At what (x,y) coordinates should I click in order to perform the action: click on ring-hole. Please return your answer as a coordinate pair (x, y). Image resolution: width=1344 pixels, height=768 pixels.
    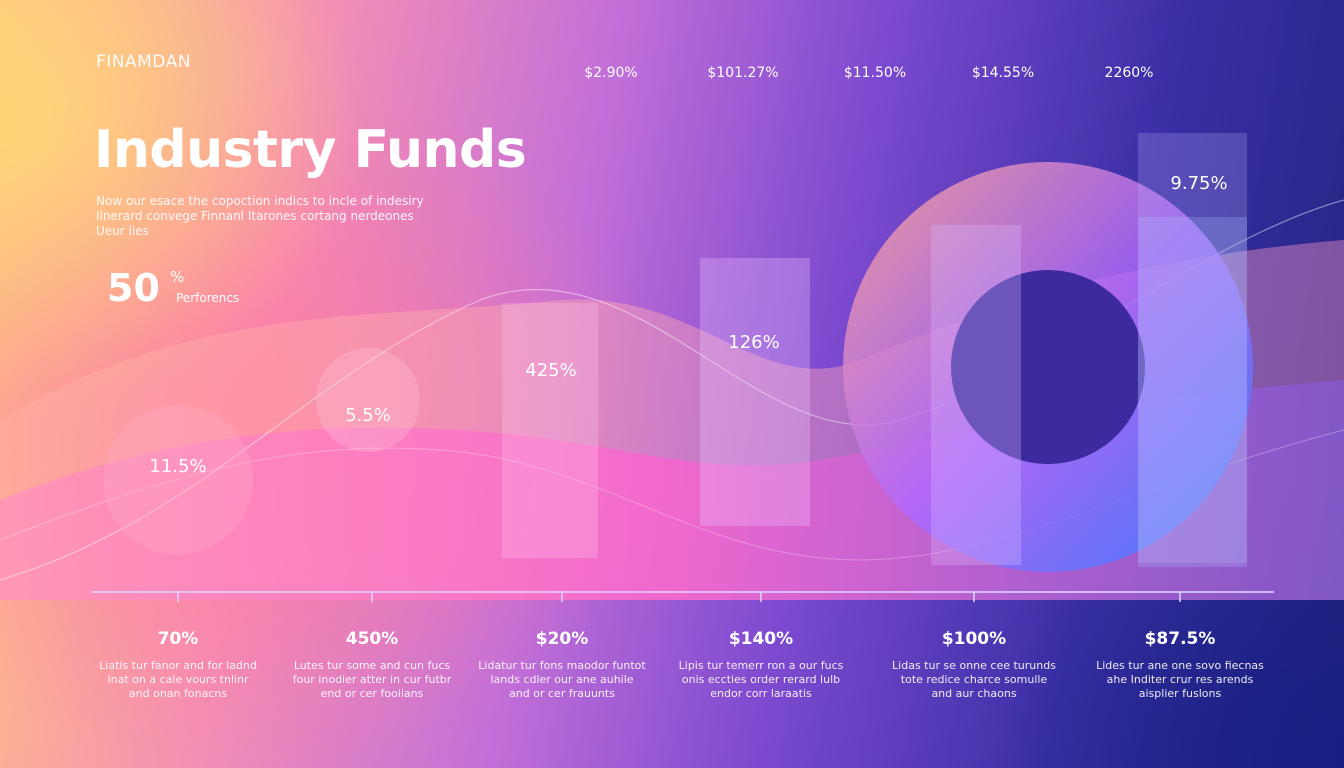
    Looking at the image, I should click on (1048, 367).